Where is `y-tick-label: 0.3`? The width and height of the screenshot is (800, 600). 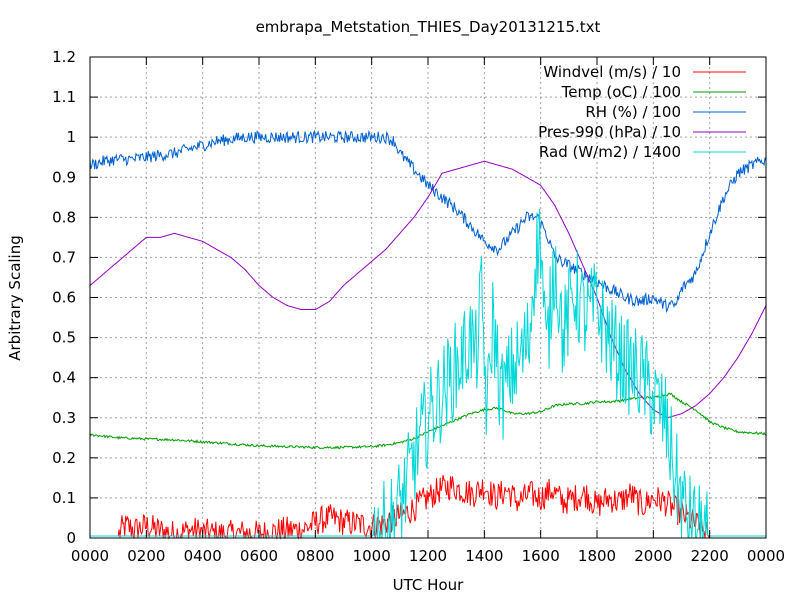 y-tick-label: 0.3 is located at coordinates (64, 418).